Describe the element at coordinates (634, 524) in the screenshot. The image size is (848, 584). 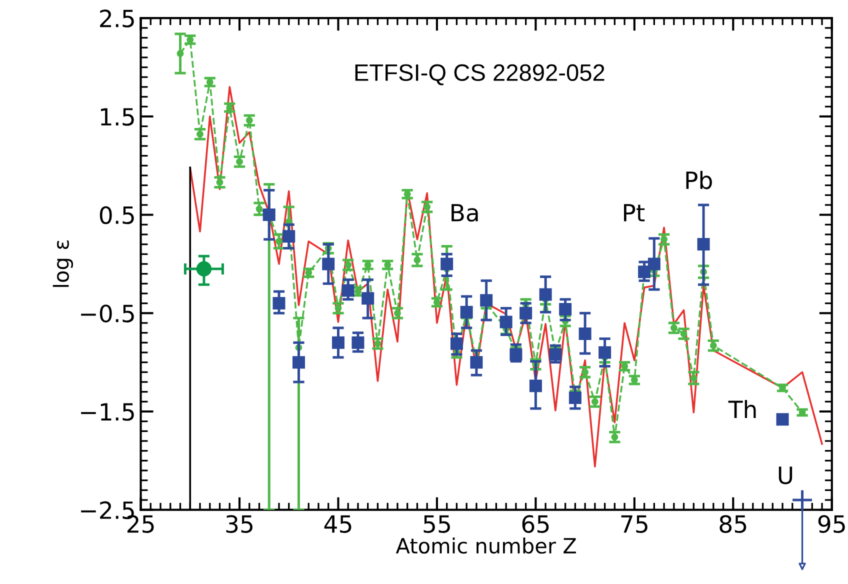
I see `x-tick-label: 75` at that location.